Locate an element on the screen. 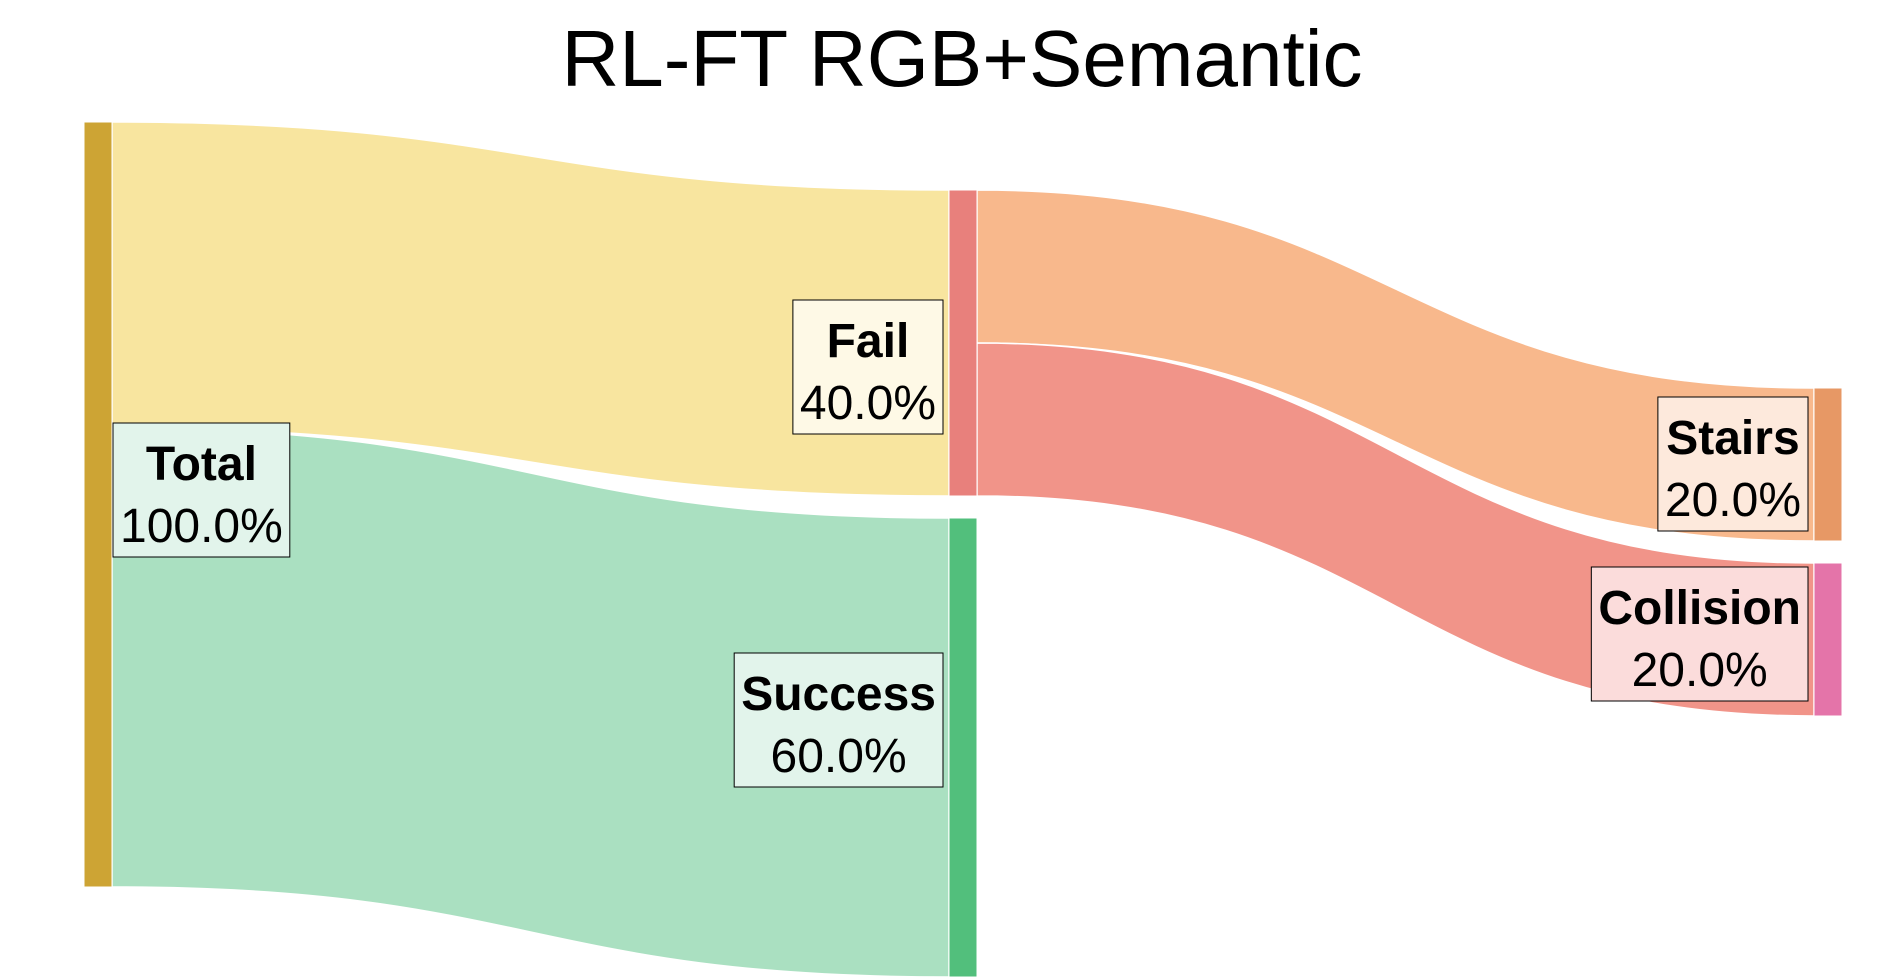 This screenshot has width=1904, height=979. node-name-success: Success is located at coordinates (838, 694).